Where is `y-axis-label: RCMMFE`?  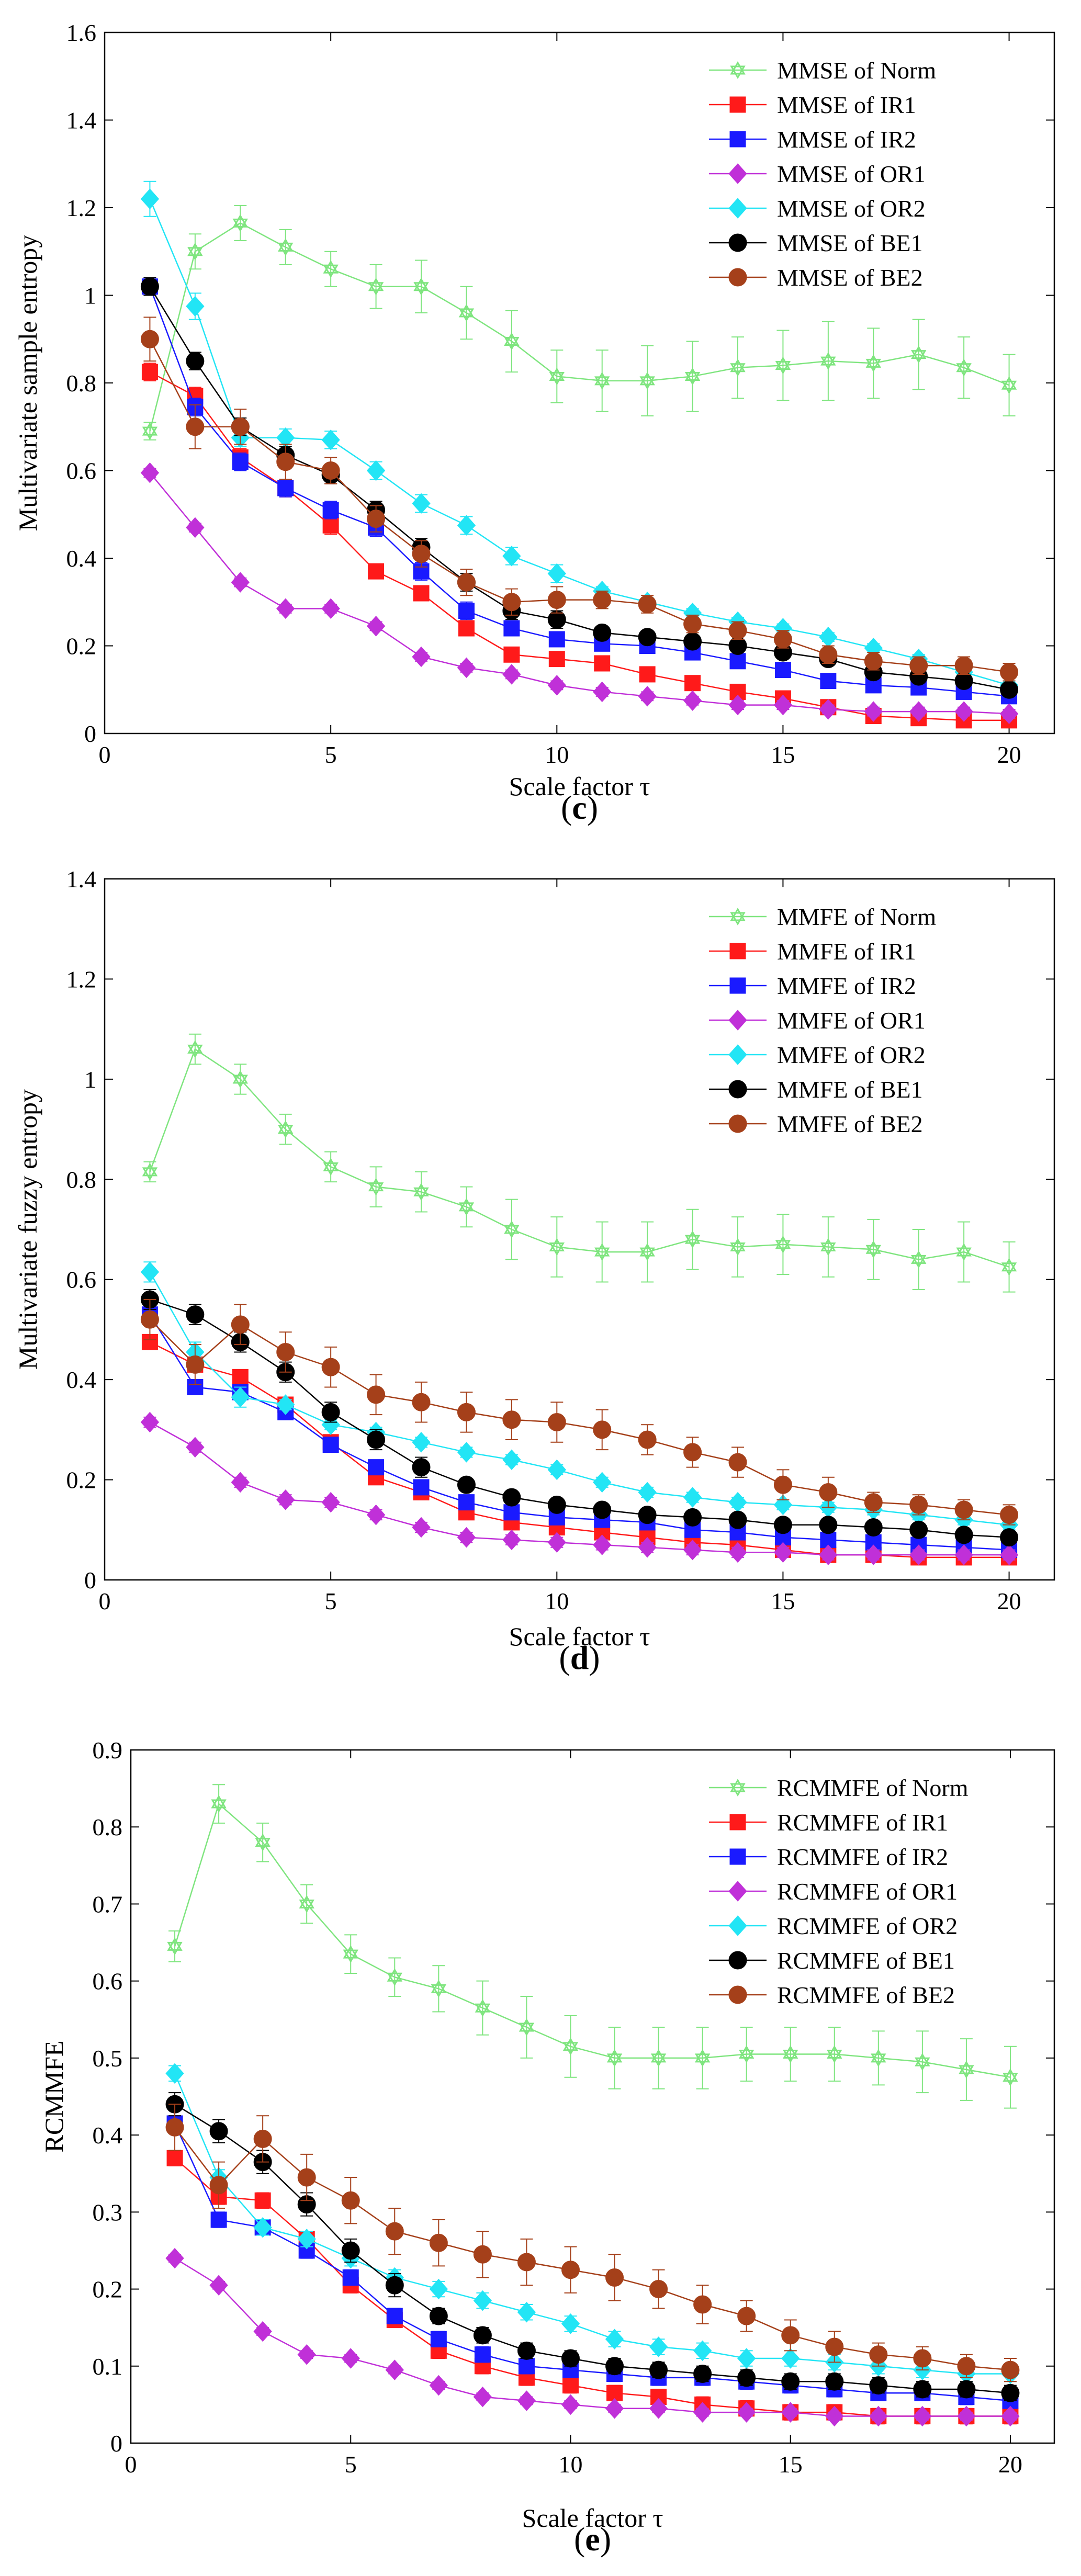 y-axis-label: RCMMFE is located at coordinates (54, 2097).